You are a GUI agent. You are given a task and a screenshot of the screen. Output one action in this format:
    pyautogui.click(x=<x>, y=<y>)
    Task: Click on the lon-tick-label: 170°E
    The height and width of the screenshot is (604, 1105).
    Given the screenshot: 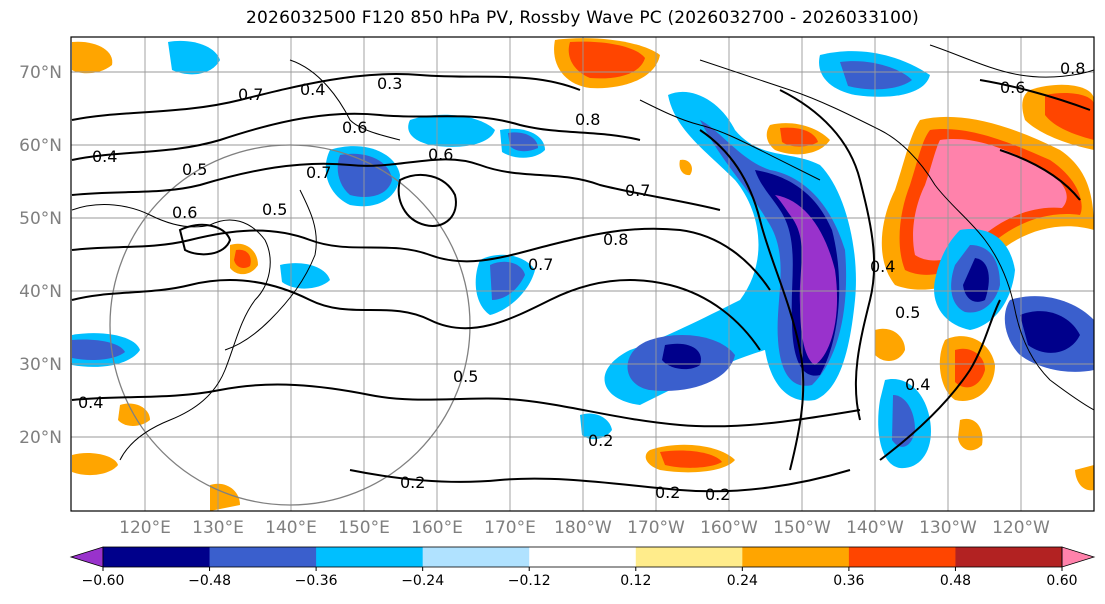 What is the action you would take?
    pyautogui.click(x=510, y=528)
    